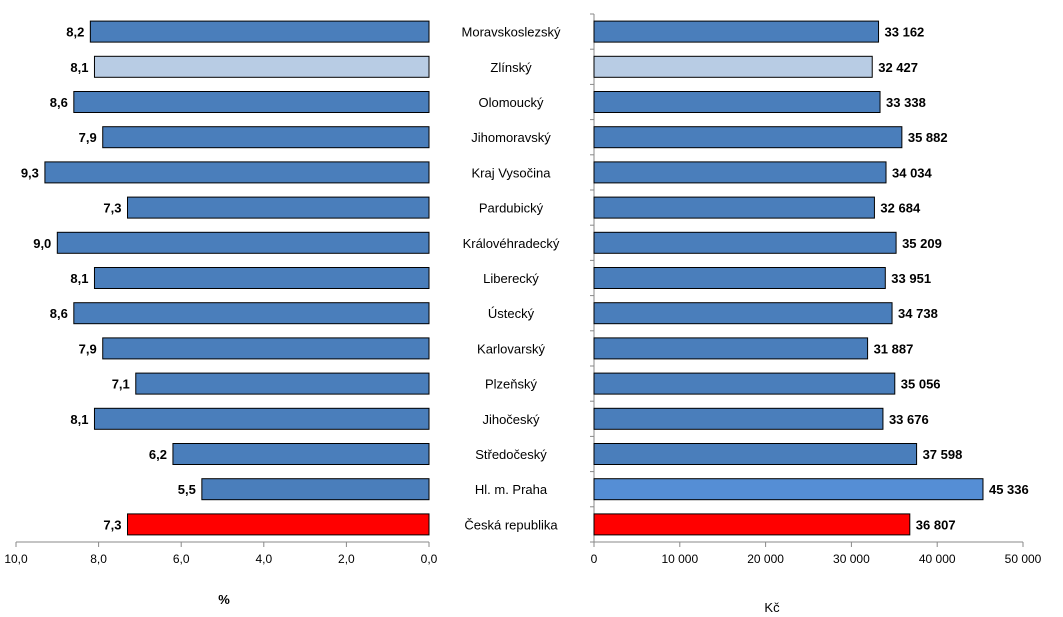  I want to click on right-bar-value-label: 32 684, so click(900, 208).